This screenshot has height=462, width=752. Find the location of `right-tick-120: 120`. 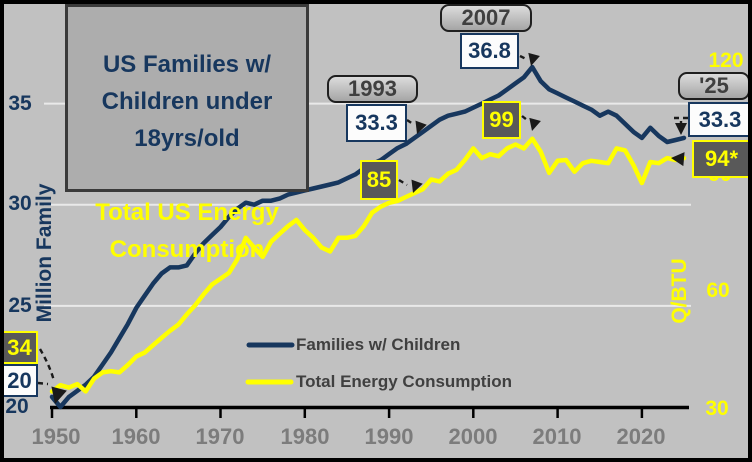

right-tick-120: 120 is located at coordinates (726, 60).